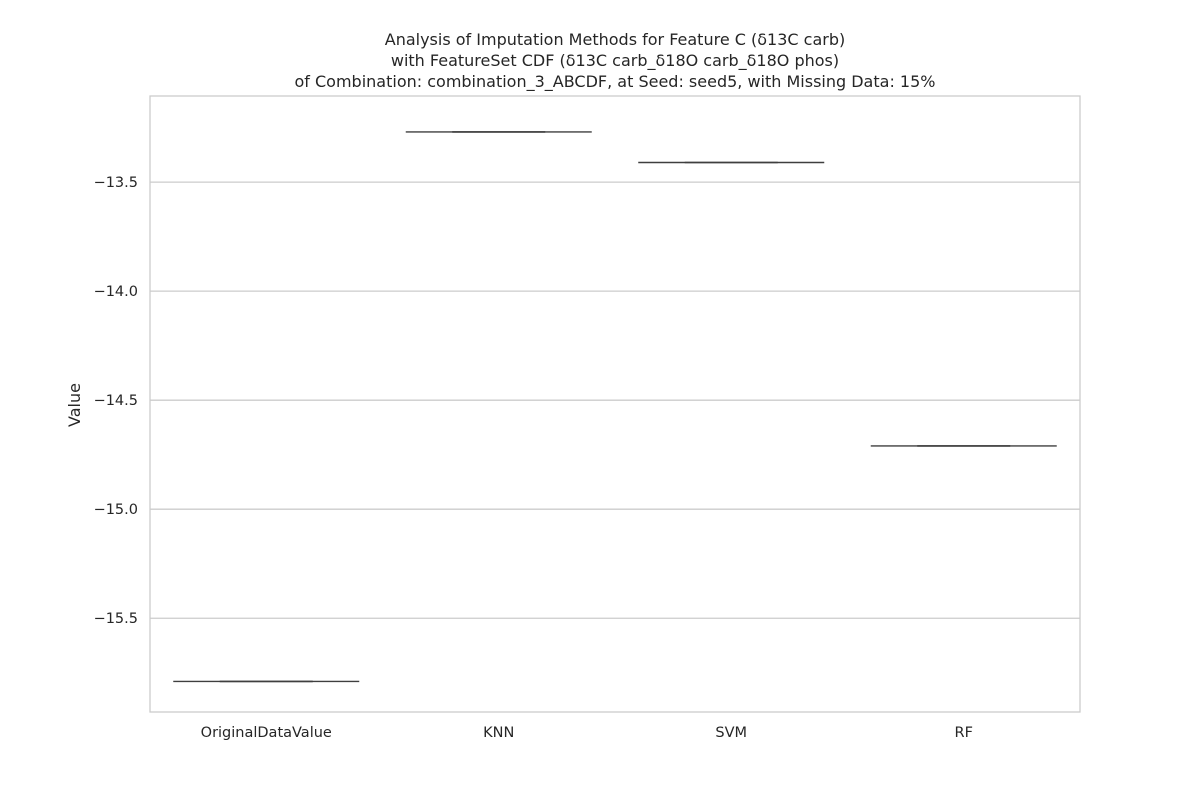 This screenshot has width=1200, height=800. I want to click on y-tick-label: −14.5, so click(116, 401).